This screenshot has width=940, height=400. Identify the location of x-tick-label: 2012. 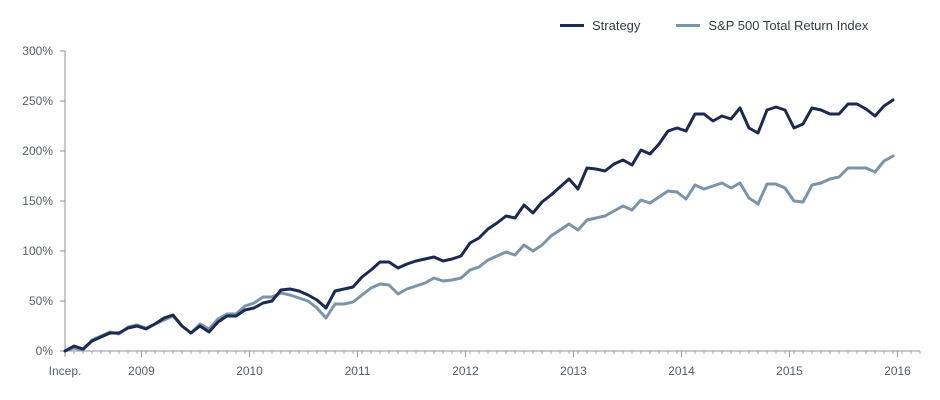
(465, 371).